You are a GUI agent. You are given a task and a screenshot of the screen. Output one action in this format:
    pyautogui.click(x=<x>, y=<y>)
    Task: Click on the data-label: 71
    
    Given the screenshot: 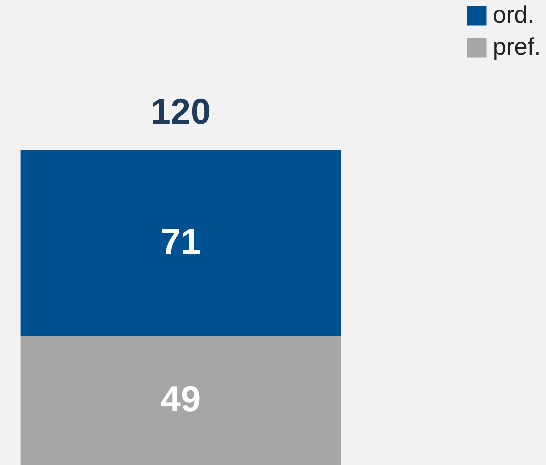 What is the action you would take?
    pyautogui.click(x=180, y=241)
    